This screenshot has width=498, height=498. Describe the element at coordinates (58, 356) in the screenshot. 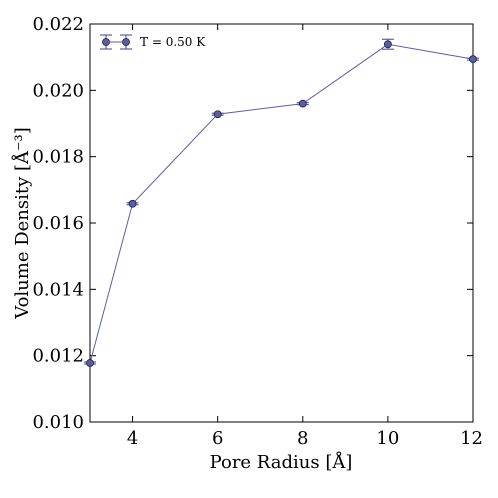

I see `y-tick-label: 0.012` at that location.